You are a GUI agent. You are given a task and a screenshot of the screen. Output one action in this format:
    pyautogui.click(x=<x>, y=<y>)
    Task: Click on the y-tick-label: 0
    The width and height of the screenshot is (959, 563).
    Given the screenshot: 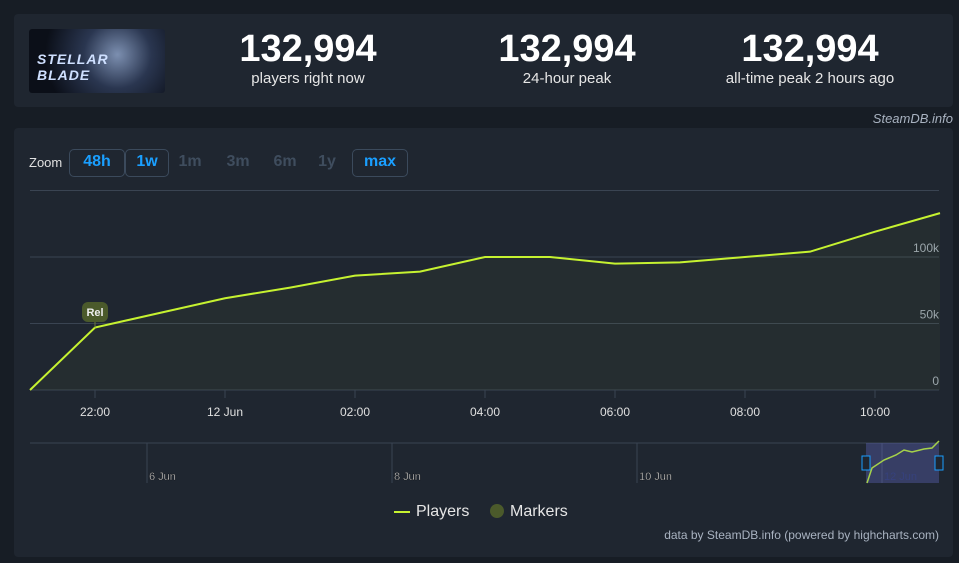 What is the action you would take?
    pyautogui.click(x=935, y=381)
    